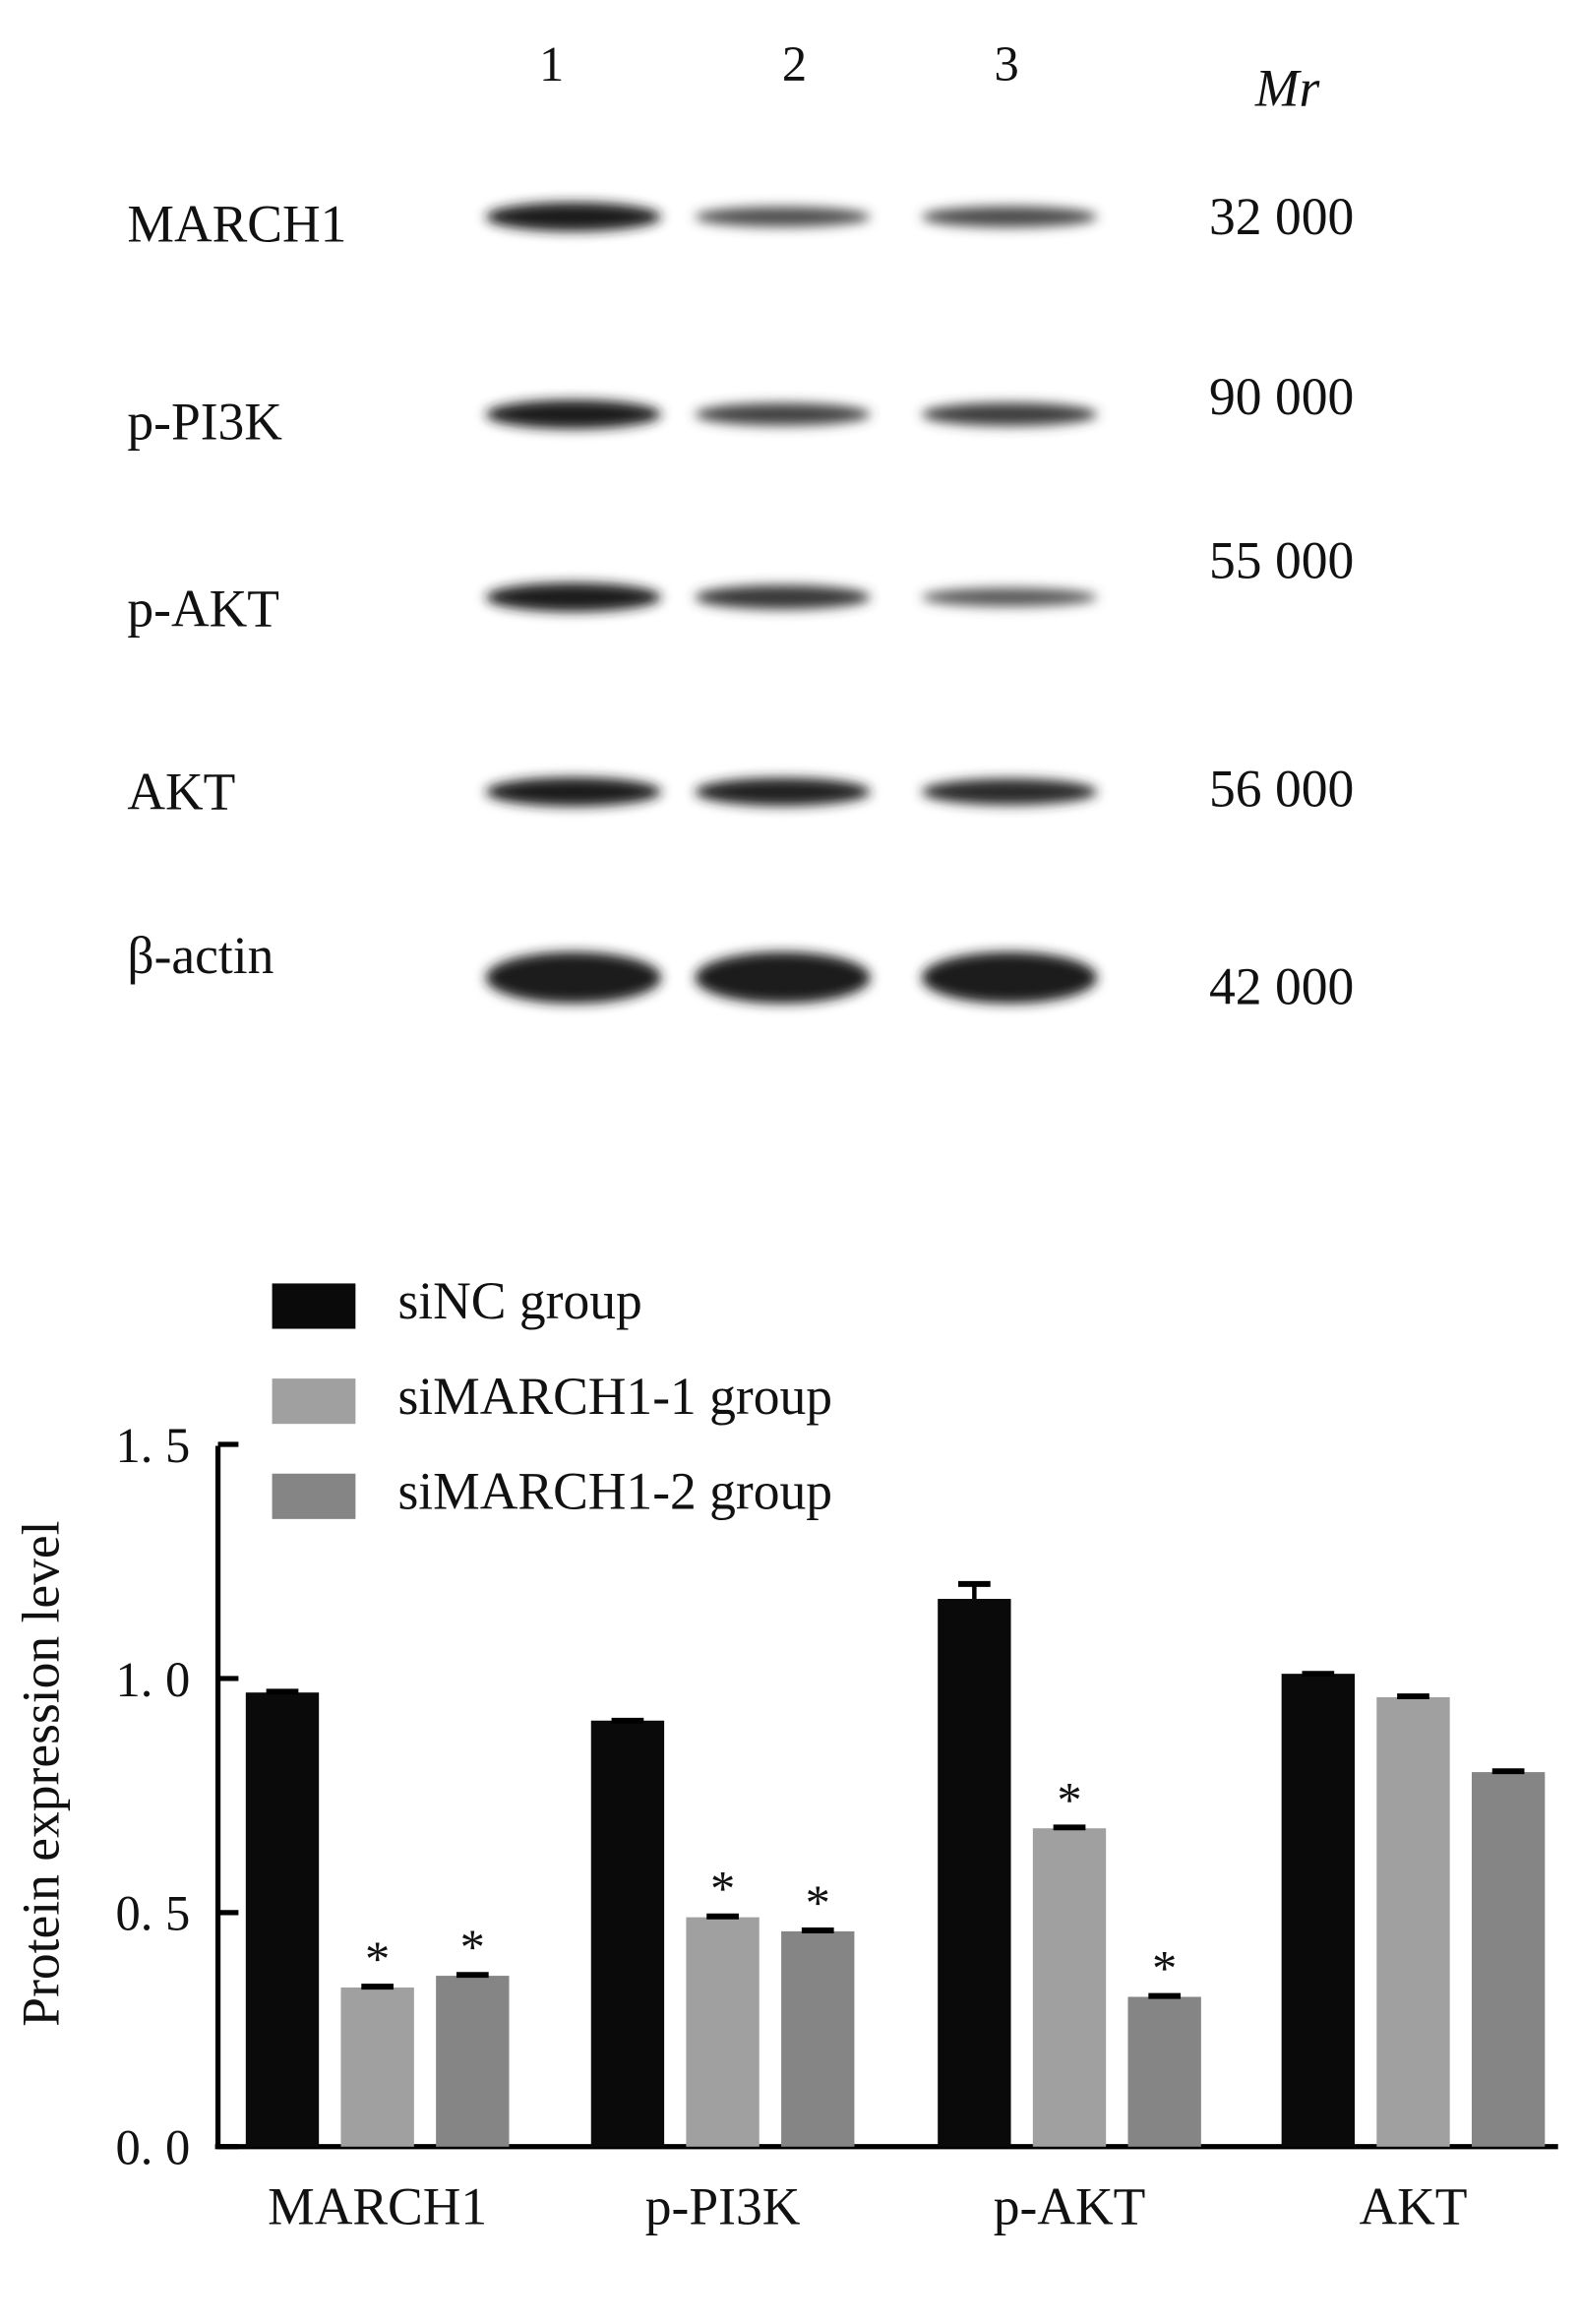  I want to click on blot-row: MARCH1 32 000, so click(741, 220).